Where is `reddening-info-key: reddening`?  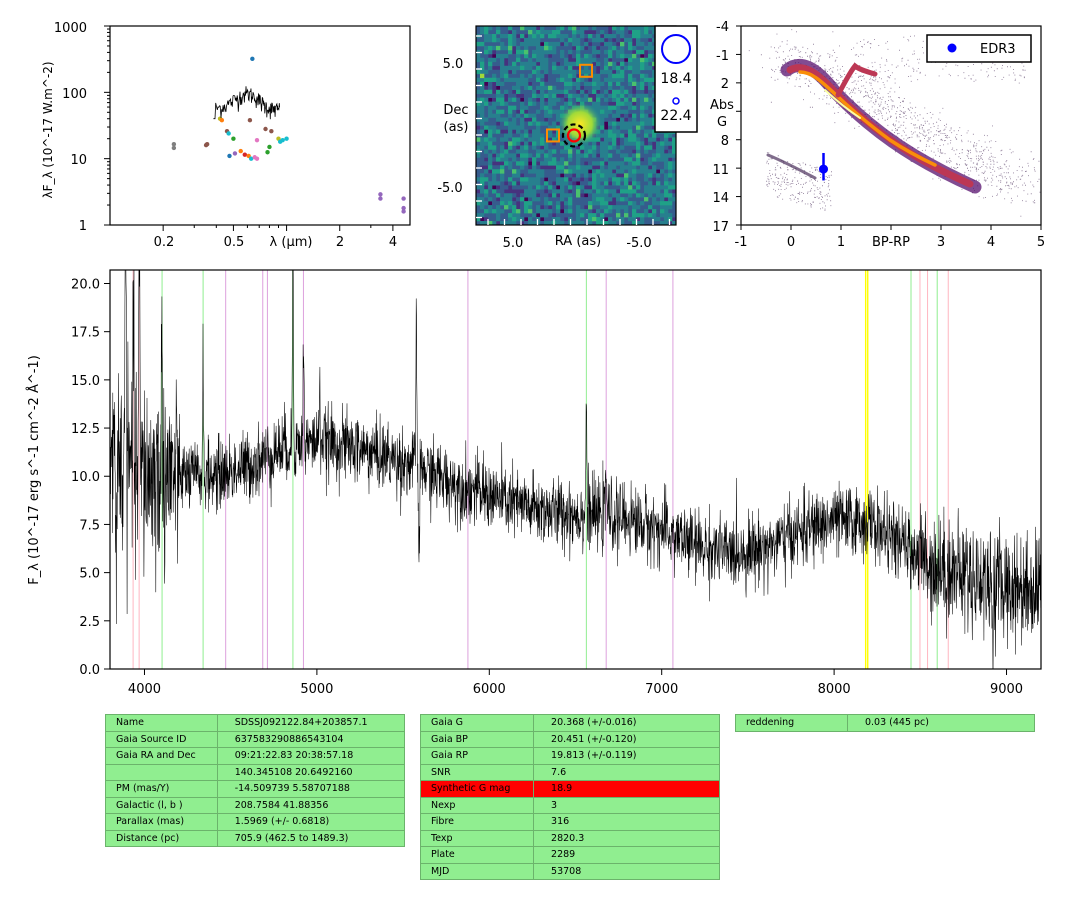 reddening-info-key: reddening is located at coordinates (791, 723).